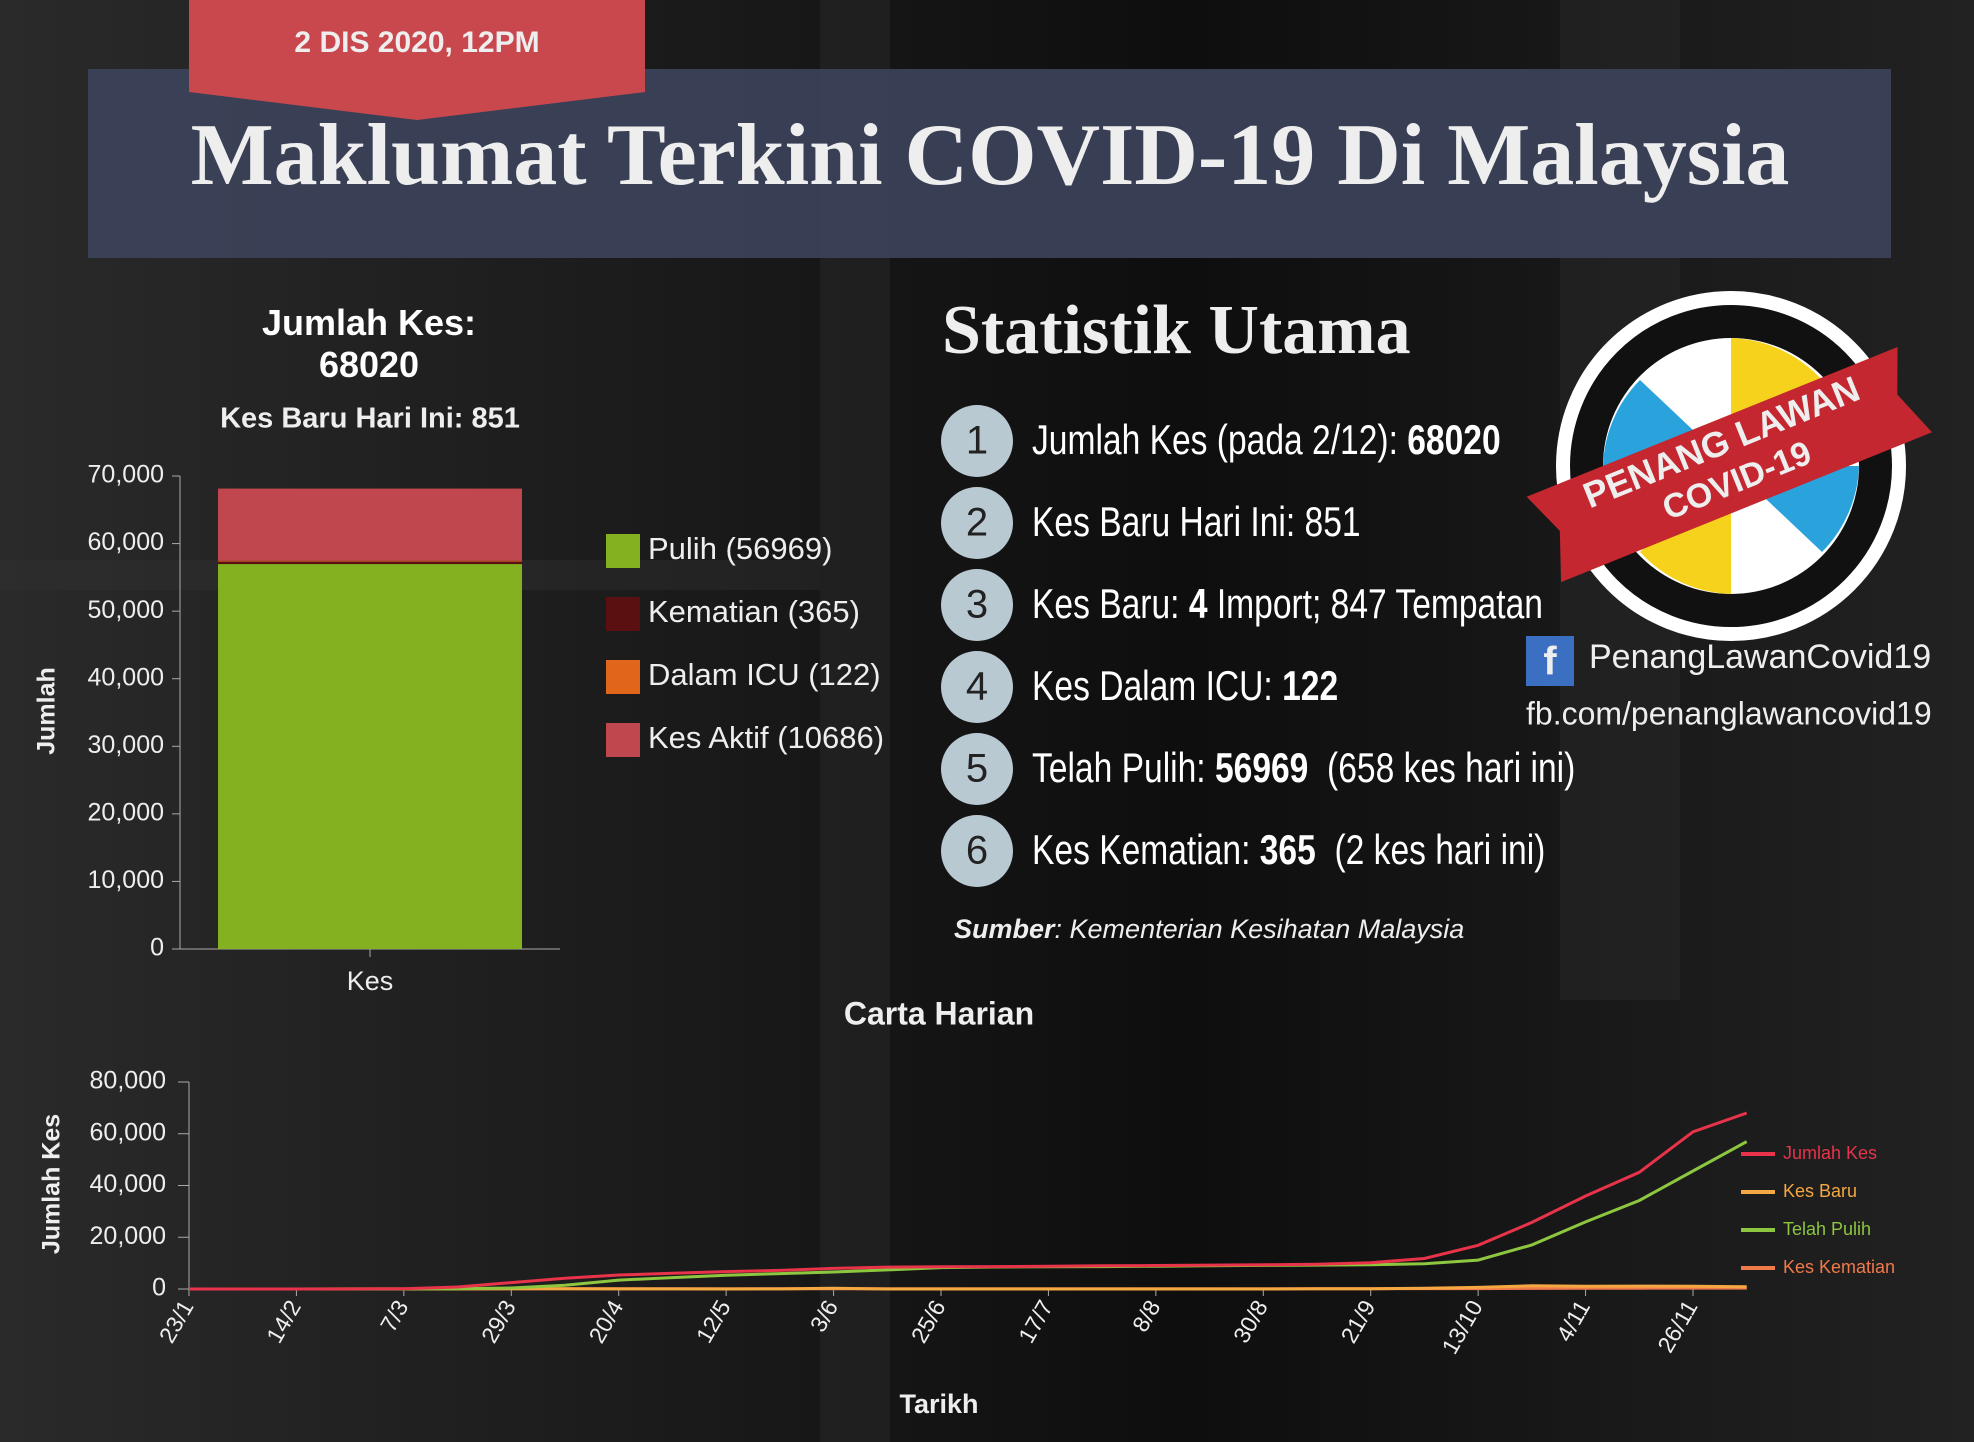 The width and height of the screenshot is (1974, 1442). I want to click on stat-text: Jumlah Kes (pada 2/12): 68020, so click(1266, 441).